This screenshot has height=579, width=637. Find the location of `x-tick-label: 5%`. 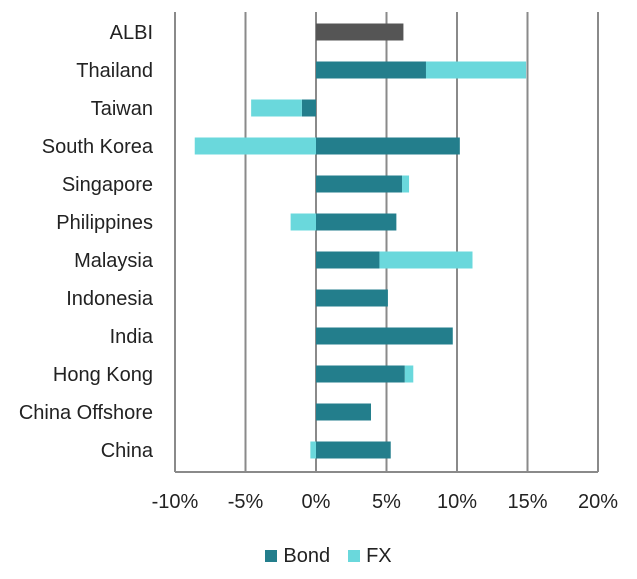

x-tick-label: 5% is located at coordinates (386, 502).